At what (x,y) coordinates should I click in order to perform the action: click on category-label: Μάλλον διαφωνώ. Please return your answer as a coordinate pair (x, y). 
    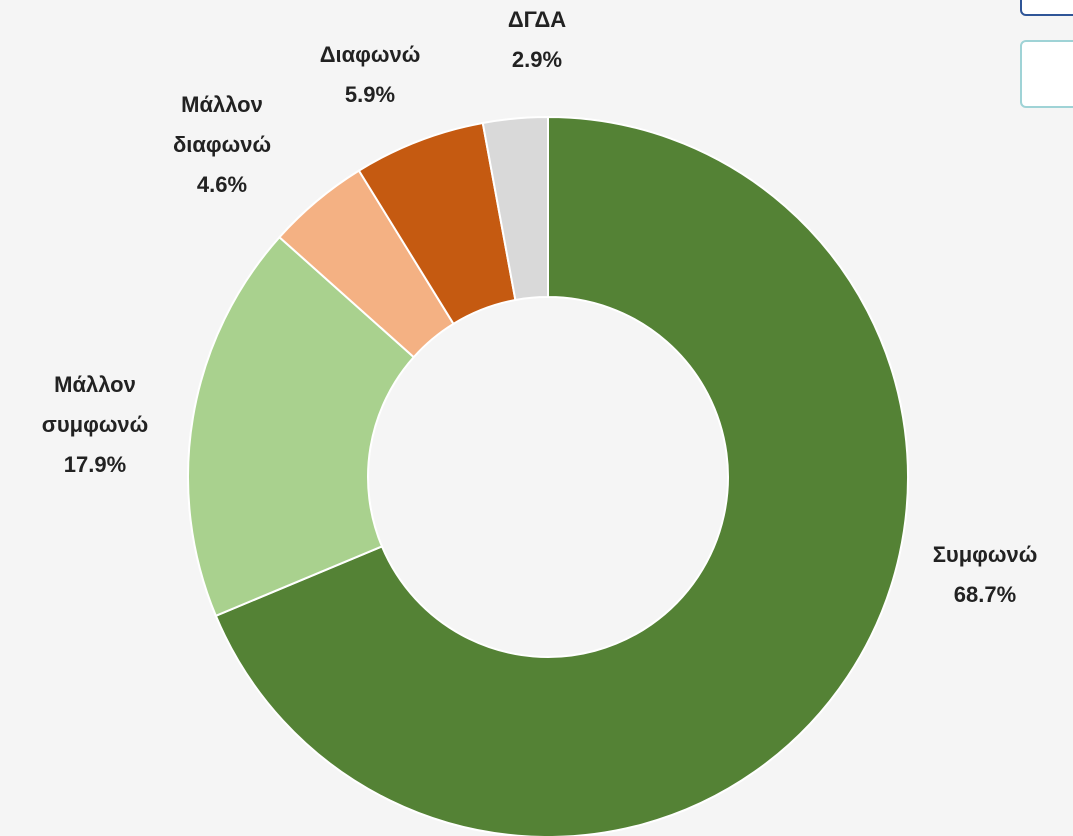
    Looking at the image, I should click on (222, 124).